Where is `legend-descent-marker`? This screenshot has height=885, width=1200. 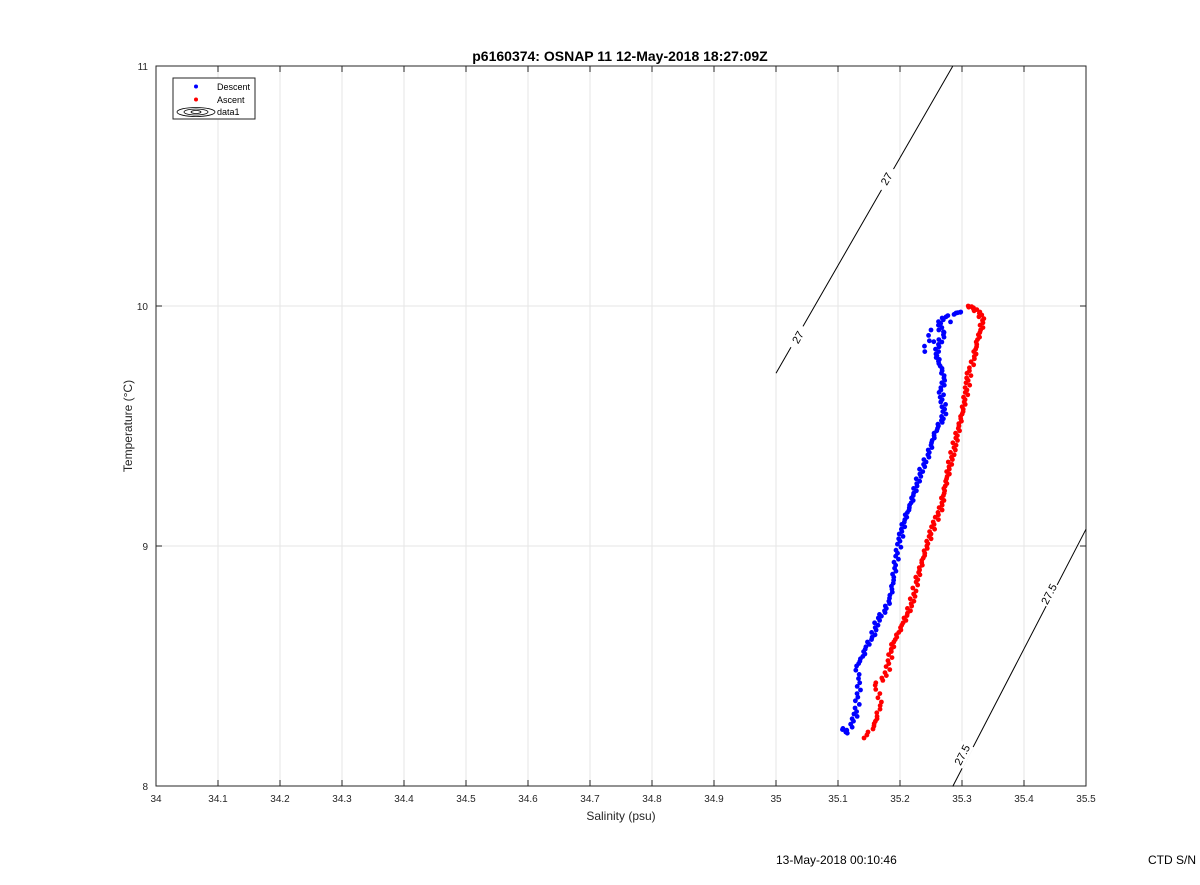
legend-descent-marker is located at coordinates (196, 86).